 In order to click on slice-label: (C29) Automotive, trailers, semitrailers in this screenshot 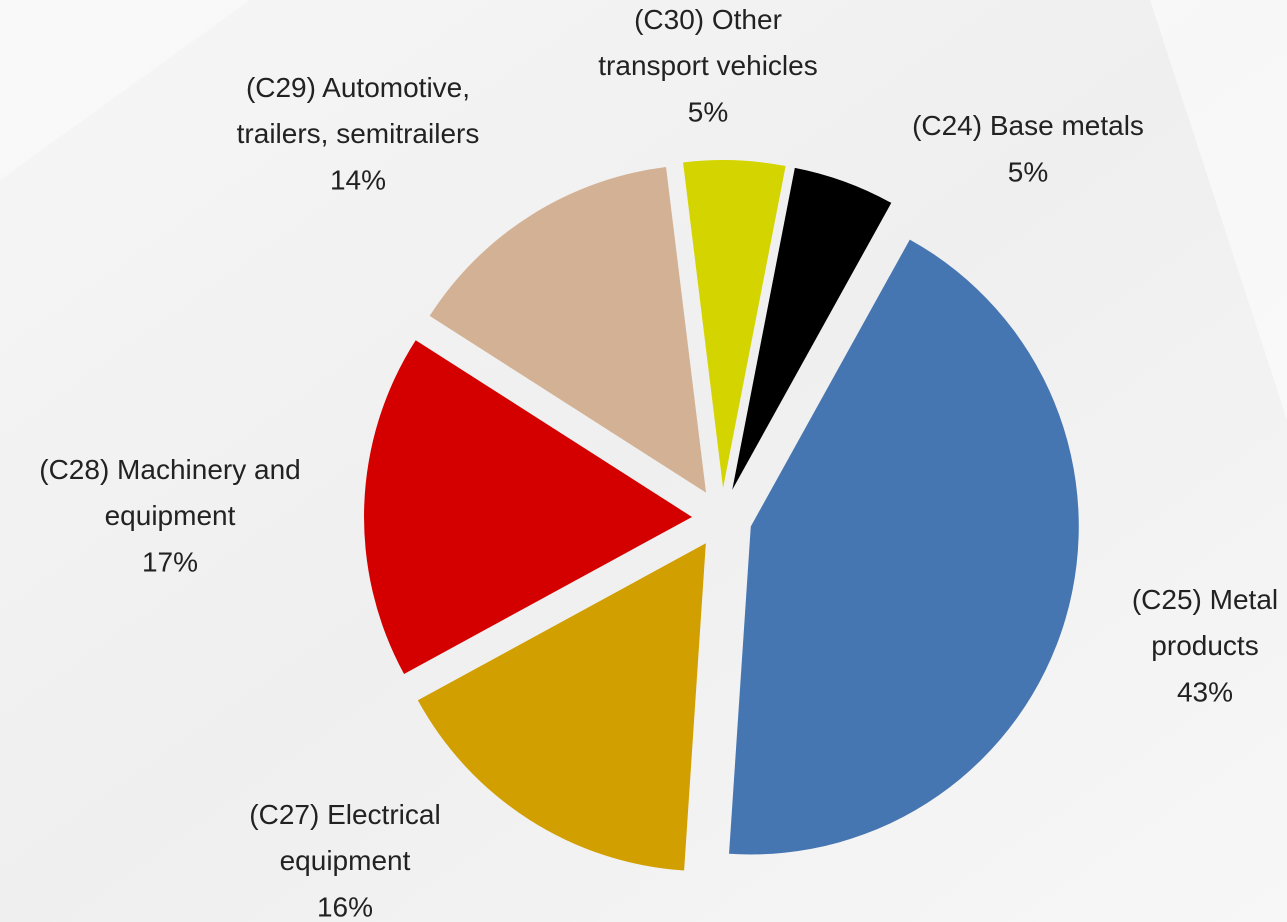, I will do `click(358, 110)`.